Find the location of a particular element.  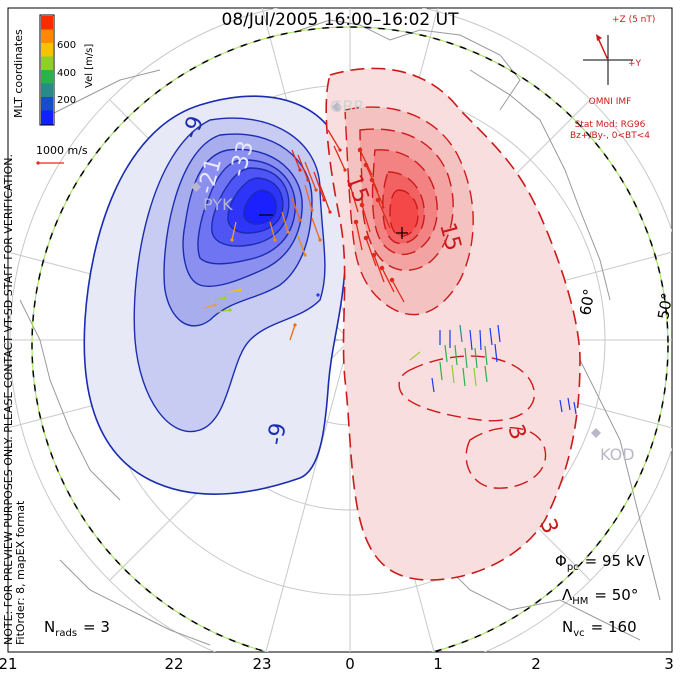

vector-scale-label: 1000 m/s is located at coordinates (62, 150).